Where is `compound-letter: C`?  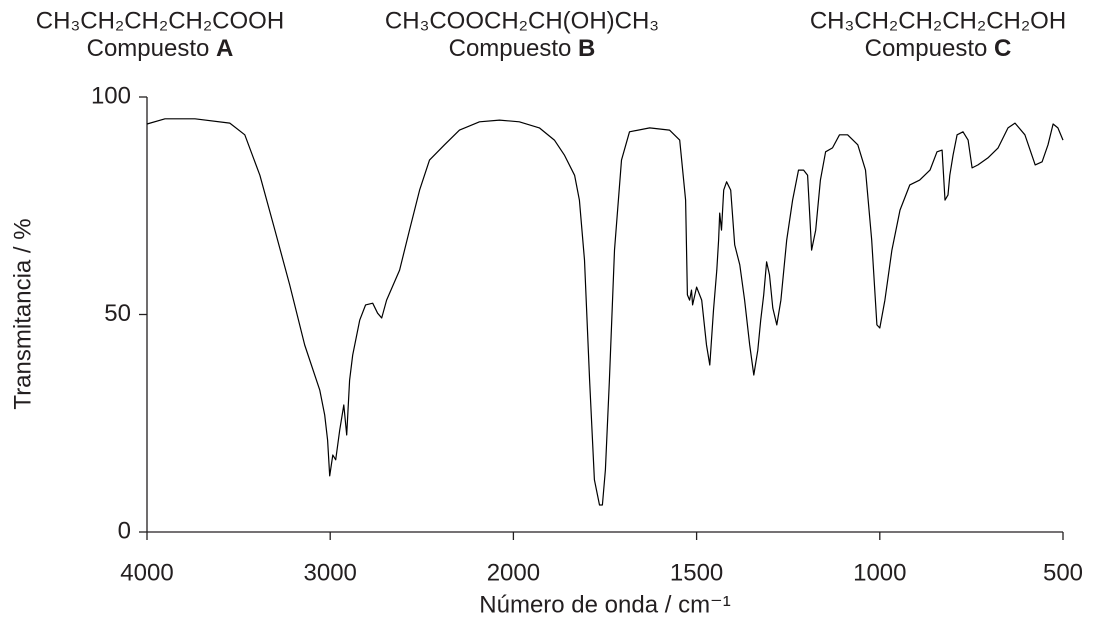
compound-letter: C is located at coordinates (1002, 48).